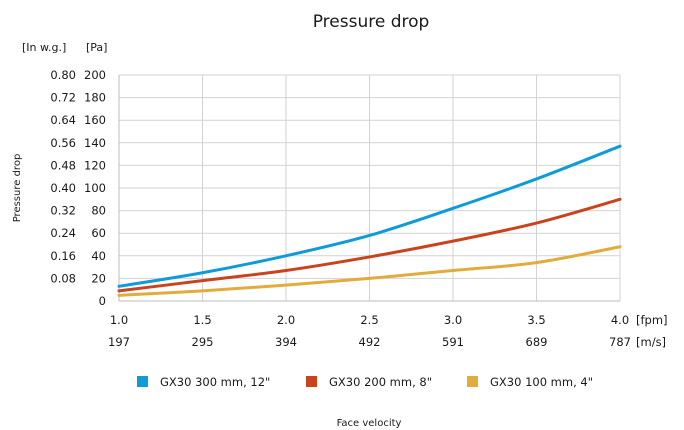 The height and width of the screenshot is (430, 684). Describe the element at coordinates (119, 320) in the screenshot. I see `x-tick-primary: 1.0` at that location.